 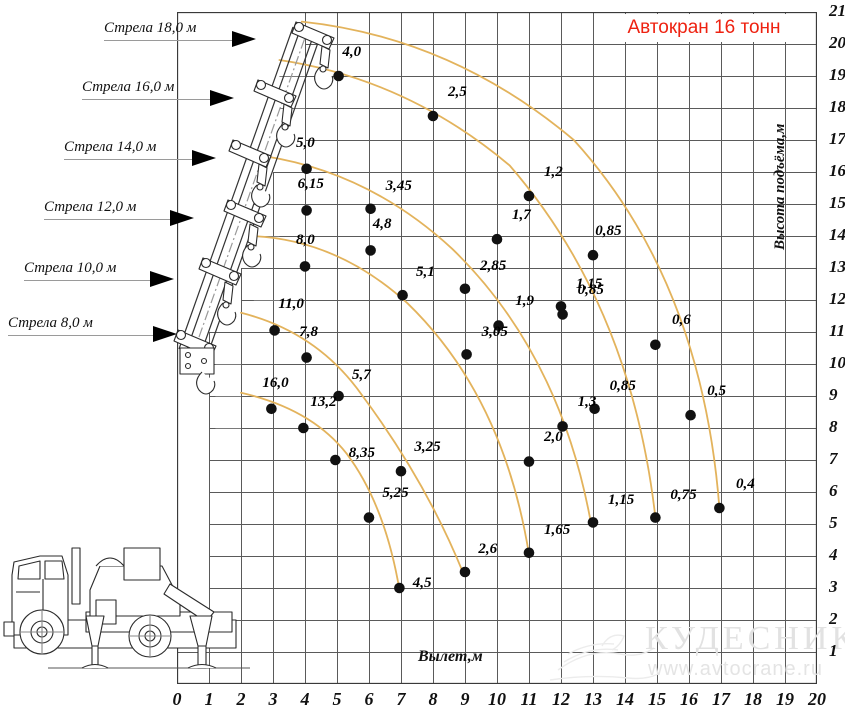 I want to click on datapoint-label: 3,05, so click(x=494, y=331).